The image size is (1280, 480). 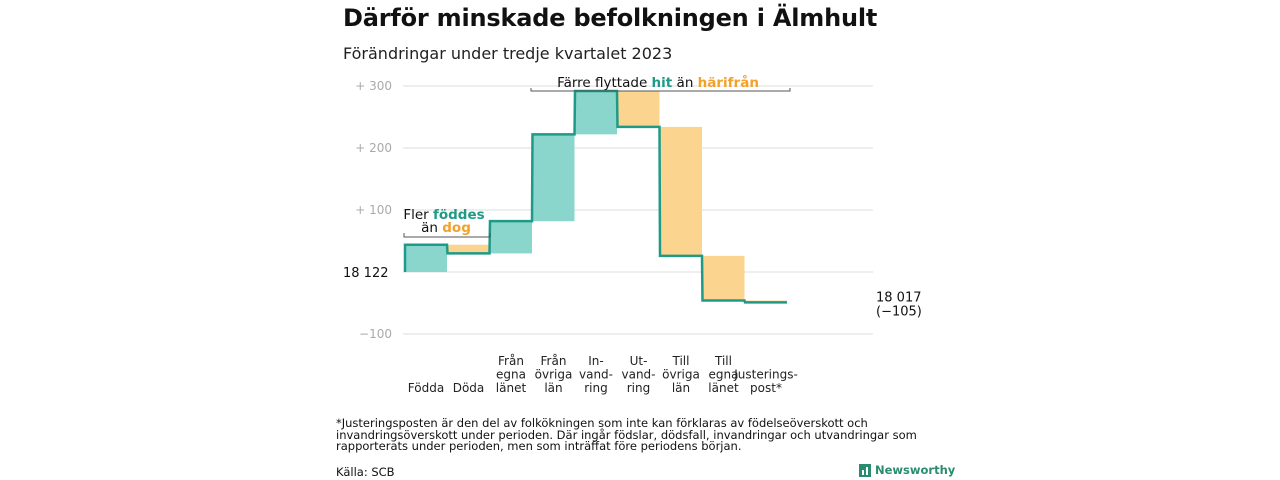 What do you see at coordinates (765, 375) in the screenshot?
I see `category-label: Justerings-` at bounding box center [765, 375].